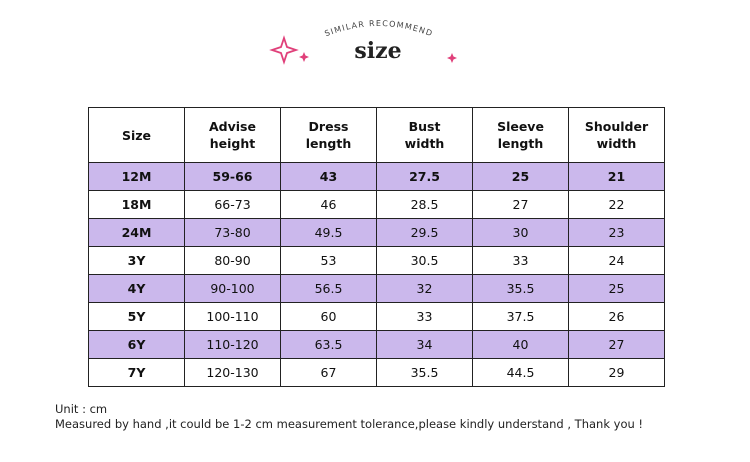 This screenshot has height=462, width=750. I want to click on table-row: 3Y 80-90 53 30.5 33 24, so click(376, 260).